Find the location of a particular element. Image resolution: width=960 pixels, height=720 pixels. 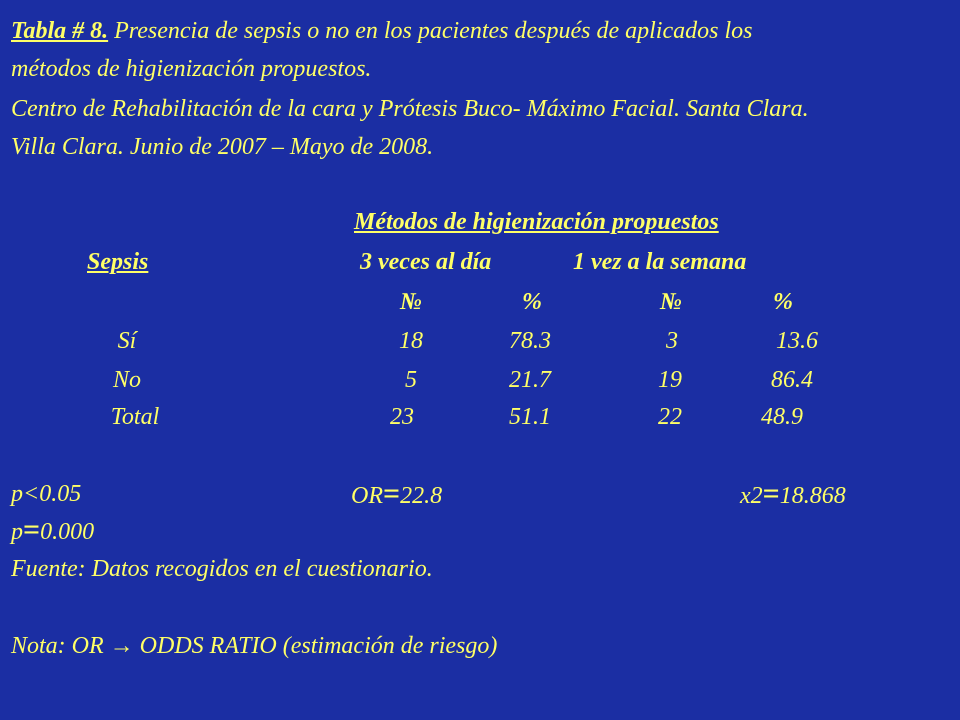

table-cell: 21.7 is located at coordinates (530, 380).